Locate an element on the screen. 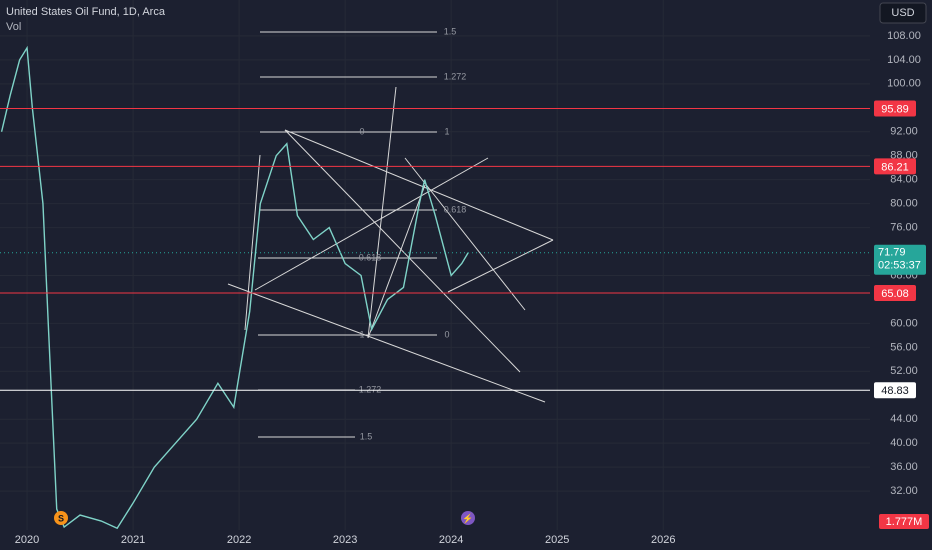 The image size is (932, 550). x-tick-label: 2020 is located at coordinates (27, 540).